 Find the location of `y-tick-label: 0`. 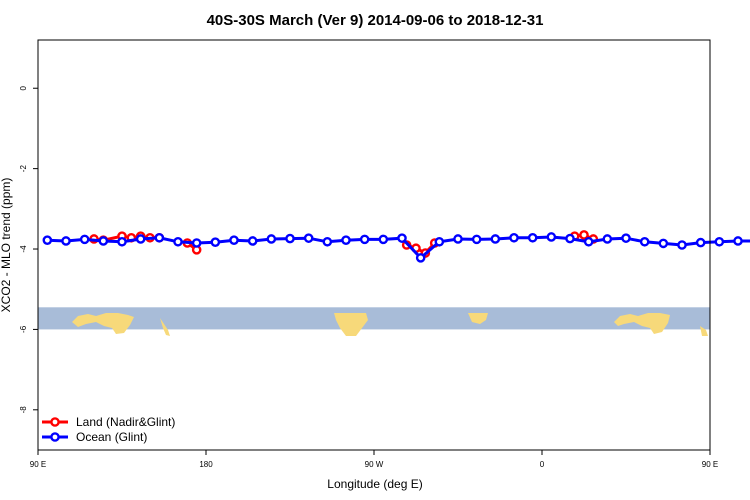

y-tick-label: 0 is located at coordinates (23, 87).